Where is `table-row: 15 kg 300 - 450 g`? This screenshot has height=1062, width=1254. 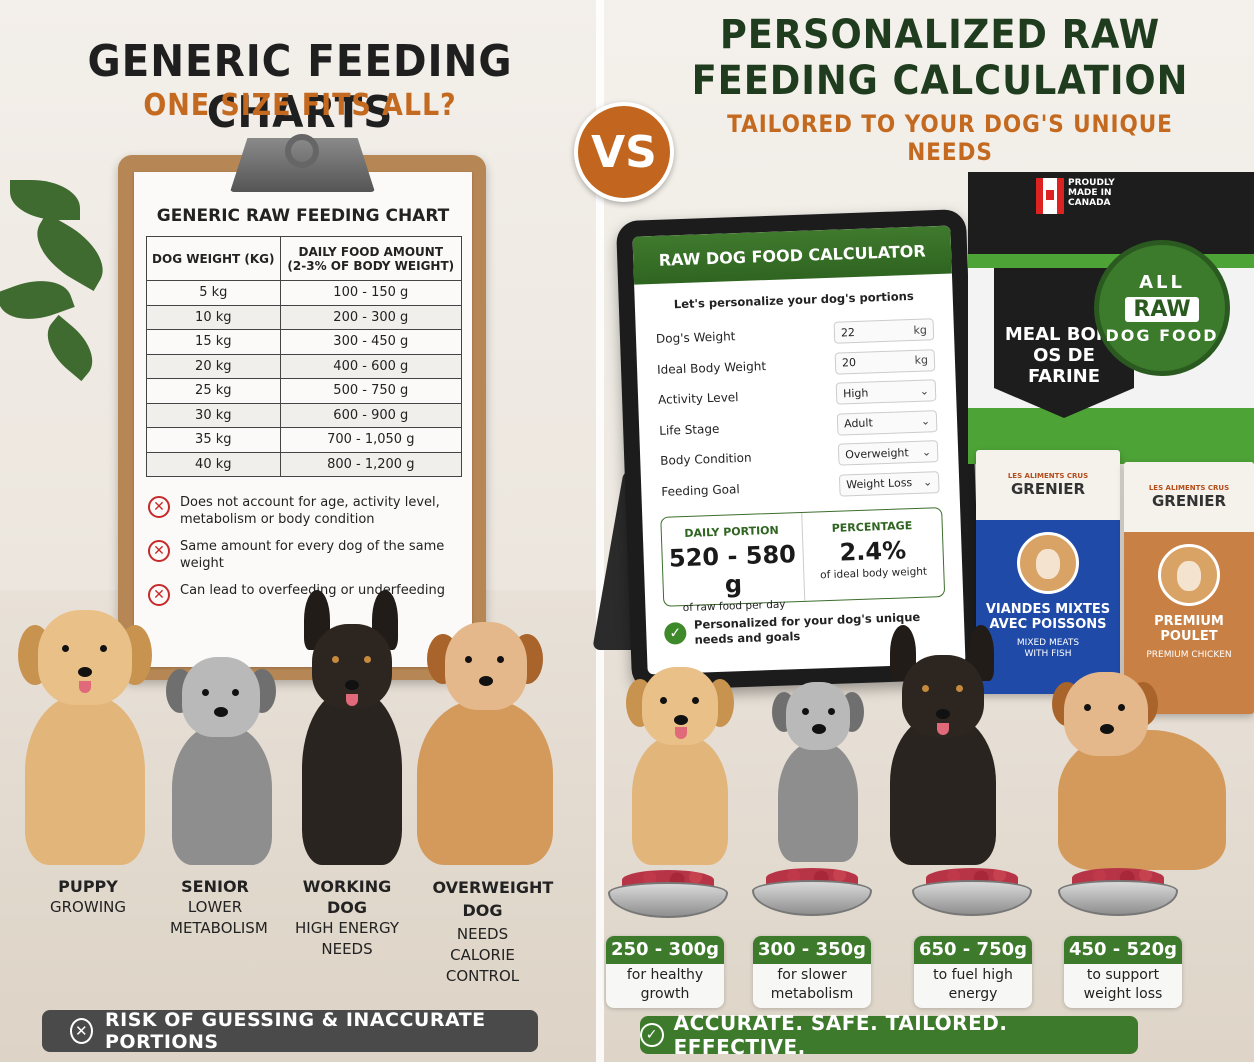 table-row: 15 kg 300 - 450 g is located at coordinates (304, 342).